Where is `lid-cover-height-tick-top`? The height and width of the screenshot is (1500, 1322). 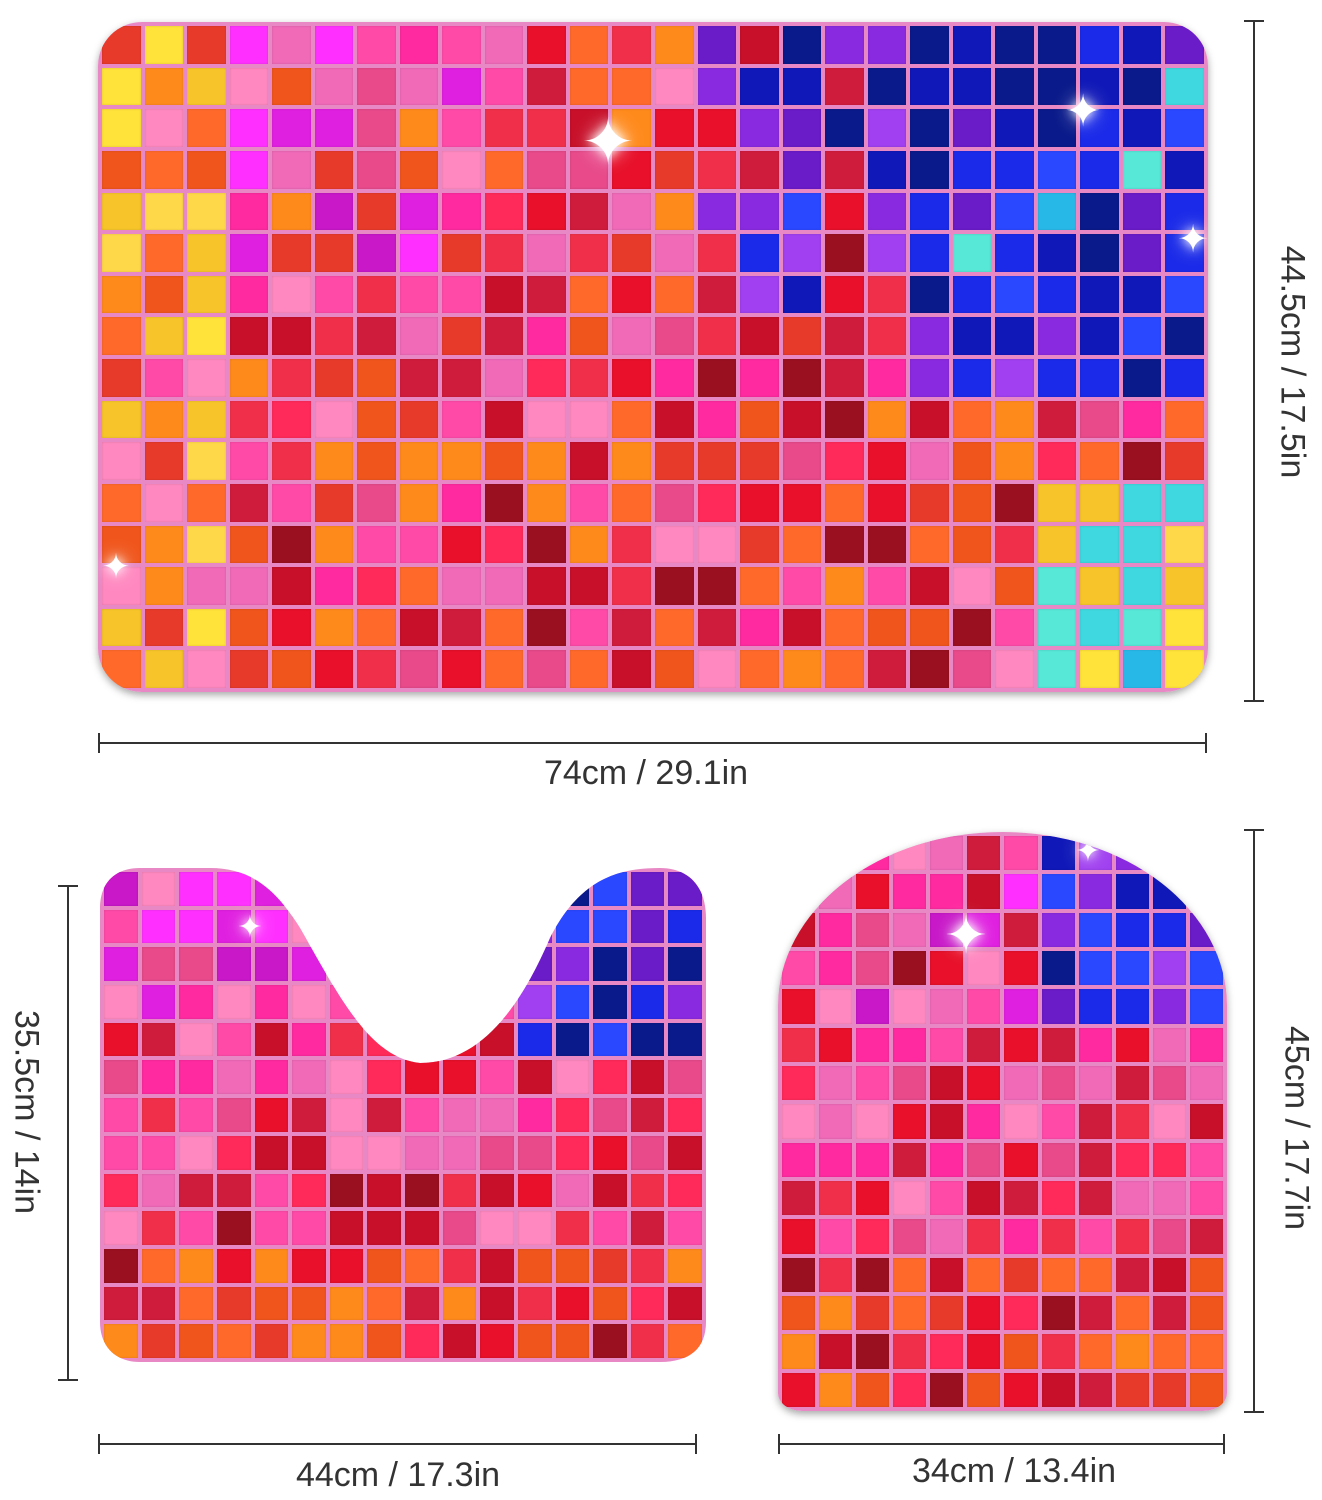 lid-cover-height-tick-top is located at coordinates (1254, 830).